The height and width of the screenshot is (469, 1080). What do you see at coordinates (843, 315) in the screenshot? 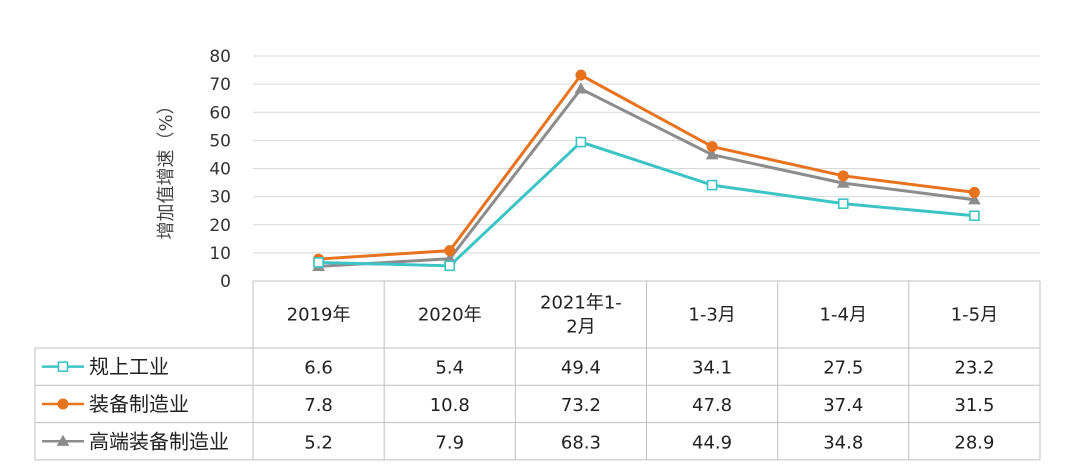
I see `category-label: 1-4月` at bounding box center [843, 315].